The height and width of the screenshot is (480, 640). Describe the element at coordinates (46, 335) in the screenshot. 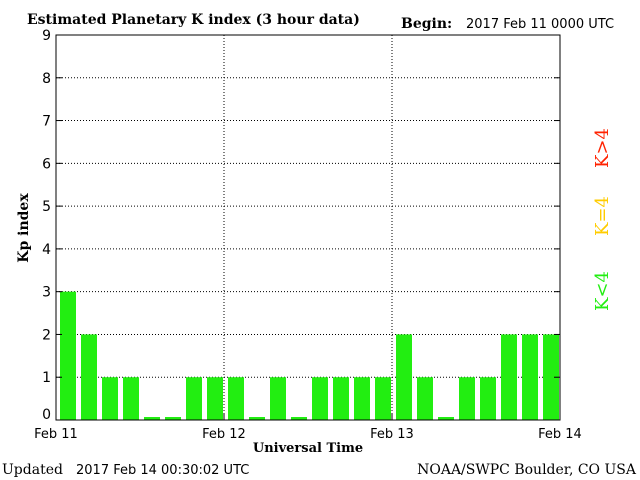

I see `y-tick-label: 2` at that location.